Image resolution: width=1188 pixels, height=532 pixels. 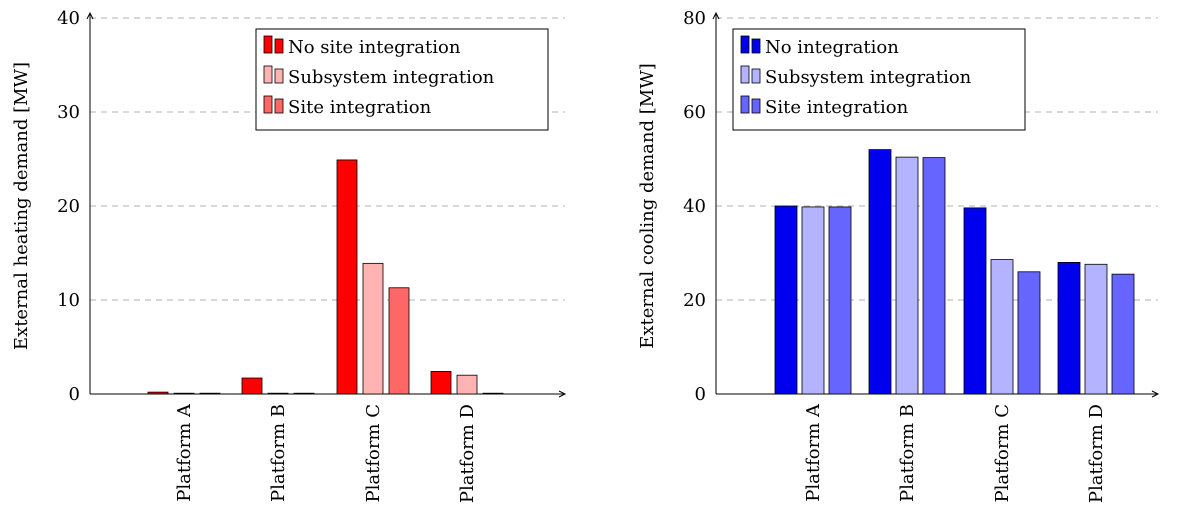 What do you see at coordinates (832, 47) in the screenshot?
I see `legend-label: No integration` at bounding box center [832, 47].